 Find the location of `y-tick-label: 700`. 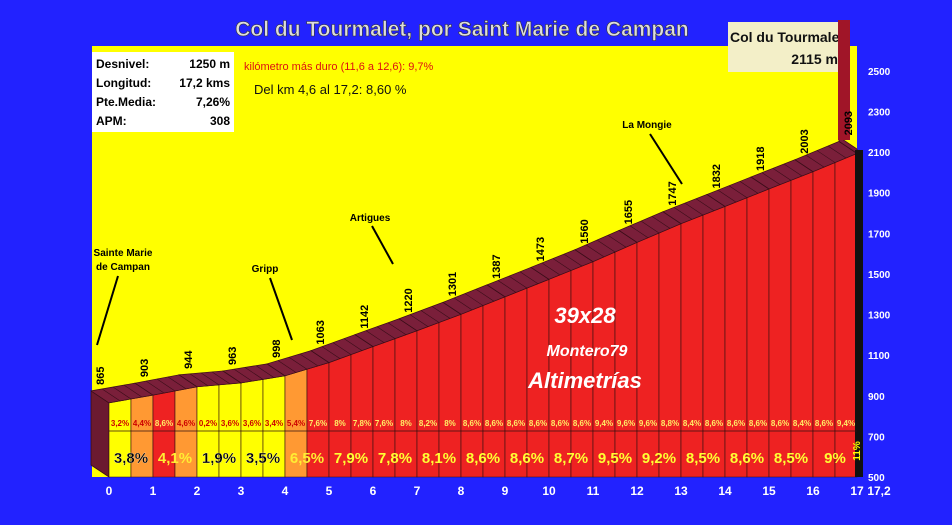

y-tick-label: 700 is located at coordinates (876, 437).